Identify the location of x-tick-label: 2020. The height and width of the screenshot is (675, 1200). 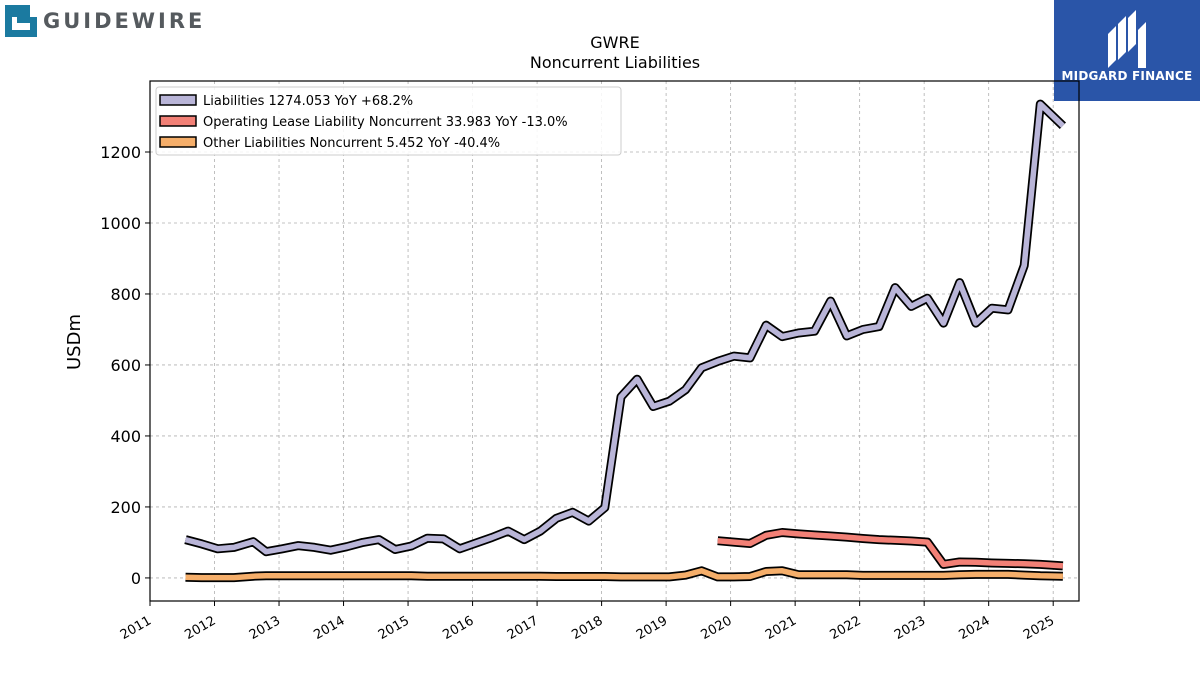
(716, 628).